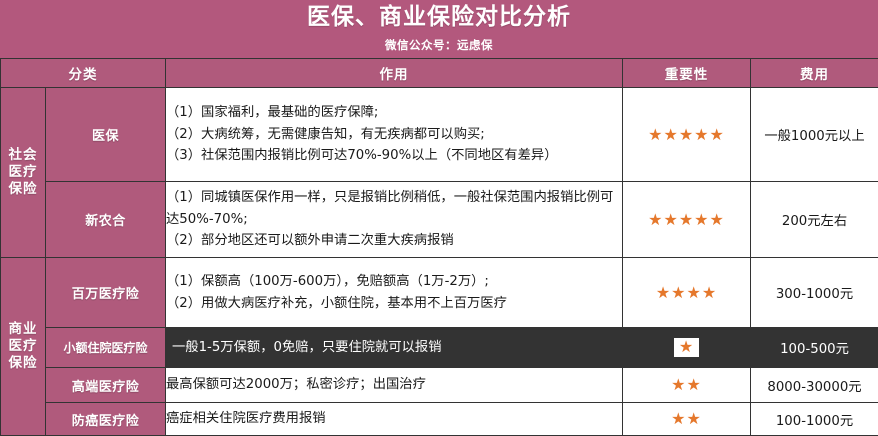 The width and height of the screenshot is (878, 436). I want to click on table-header-row: 分类 作用 重要性 费用, so click(439, 73).